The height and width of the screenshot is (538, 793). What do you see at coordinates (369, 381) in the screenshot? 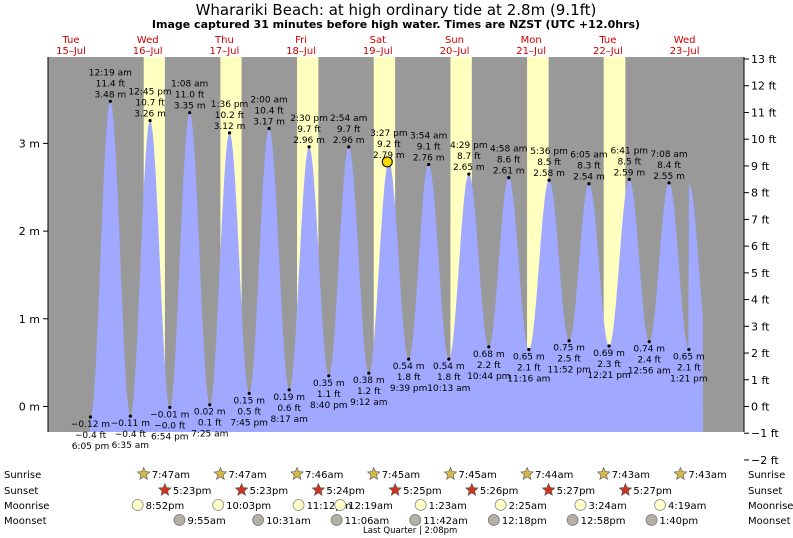
I see `low-m-label: 0.38 m` at bounding box center [369, 381].